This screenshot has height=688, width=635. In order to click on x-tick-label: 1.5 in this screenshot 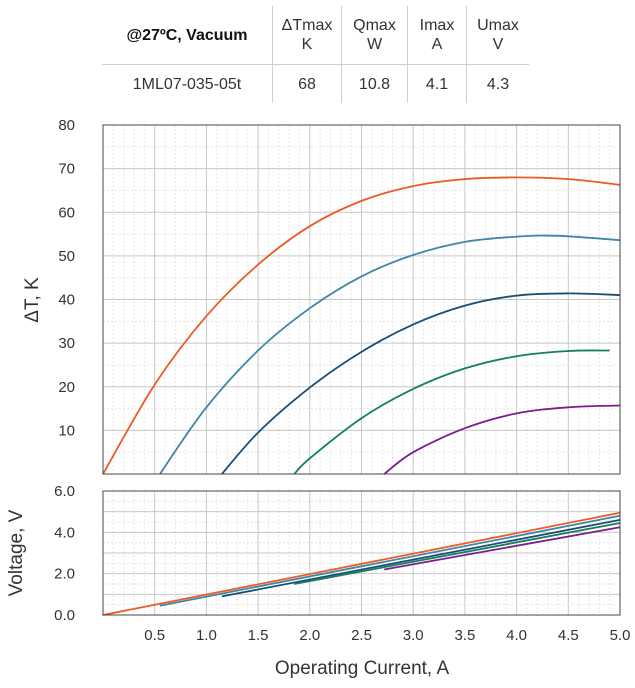, I will do `click(258, 635)`.